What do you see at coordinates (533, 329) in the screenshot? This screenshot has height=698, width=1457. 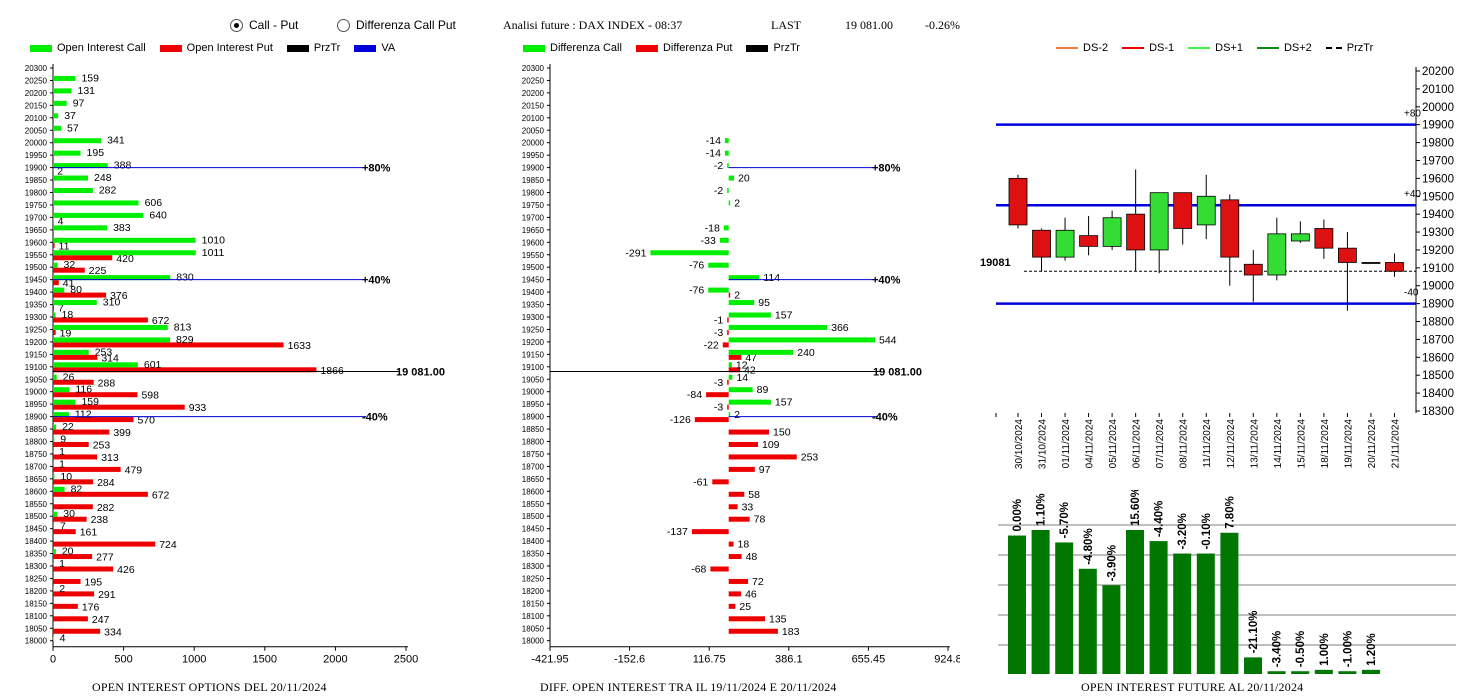 I see `y-tick-label: 19250` at bounding box center [533, 329].